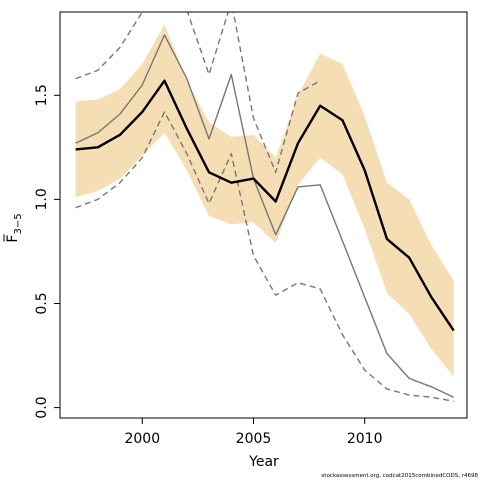 Image resolution: width=480 pixels, height=480 pixels. I want to click on y-tick-label-0.0: 0.0, so click(42, 407).